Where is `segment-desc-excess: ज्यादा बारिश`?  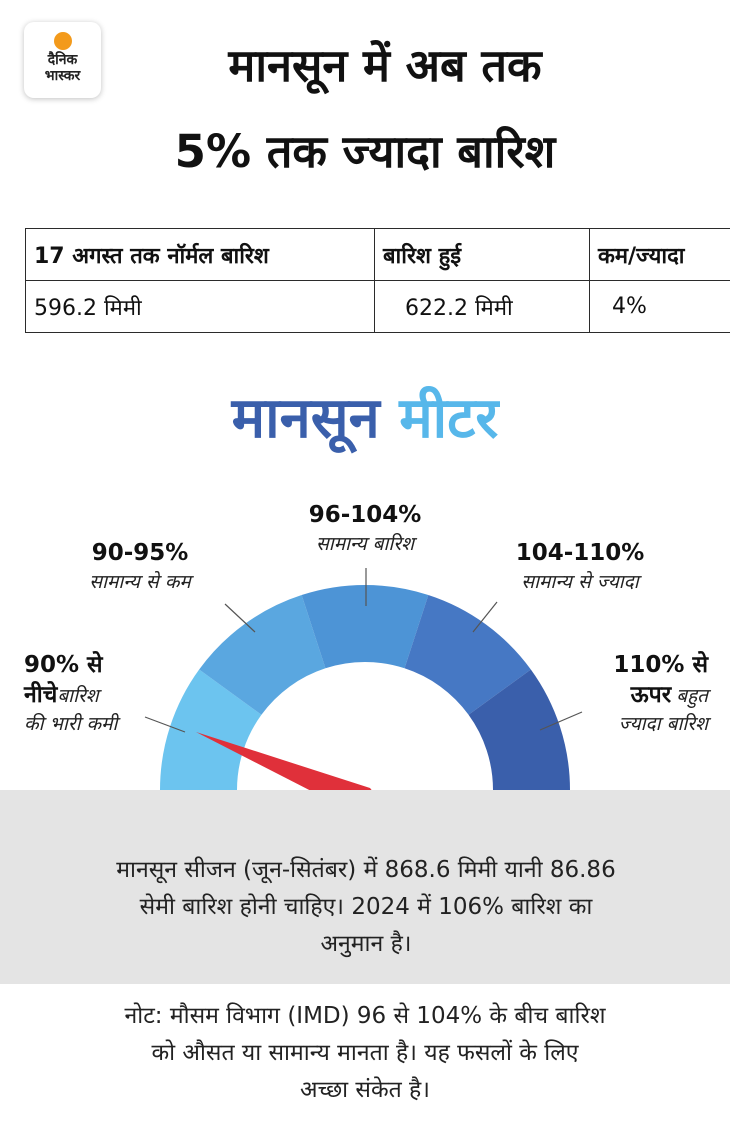
segment-desc-excess: ज्यादा बारिश is located at coordinates (663, 724).